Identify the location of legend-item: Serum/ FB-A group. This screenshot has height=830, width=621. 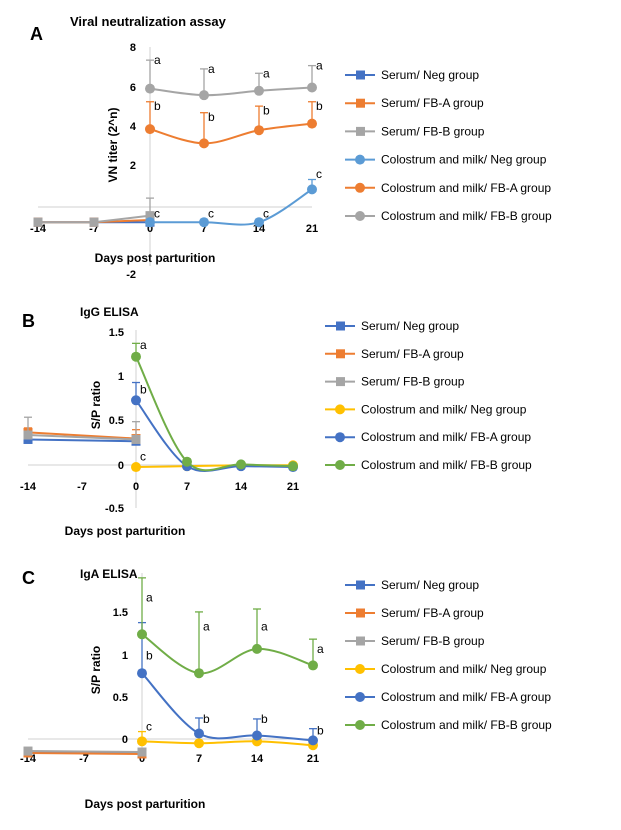
(414, 103).